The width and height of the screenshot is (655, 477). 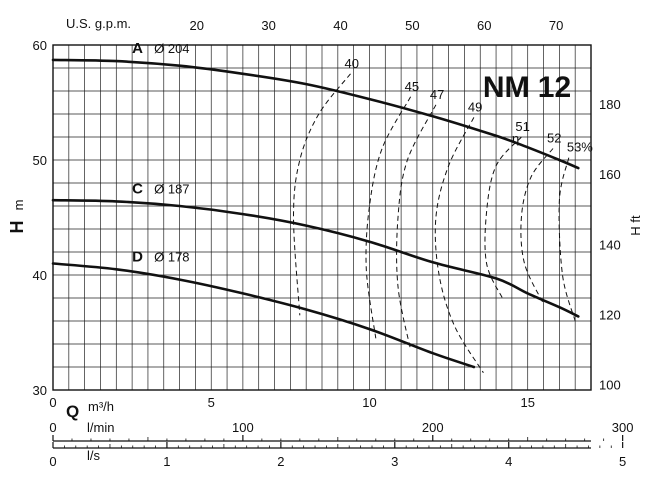 I want to click on lmin-axis-label: l/min, so click(x=100, y=427).